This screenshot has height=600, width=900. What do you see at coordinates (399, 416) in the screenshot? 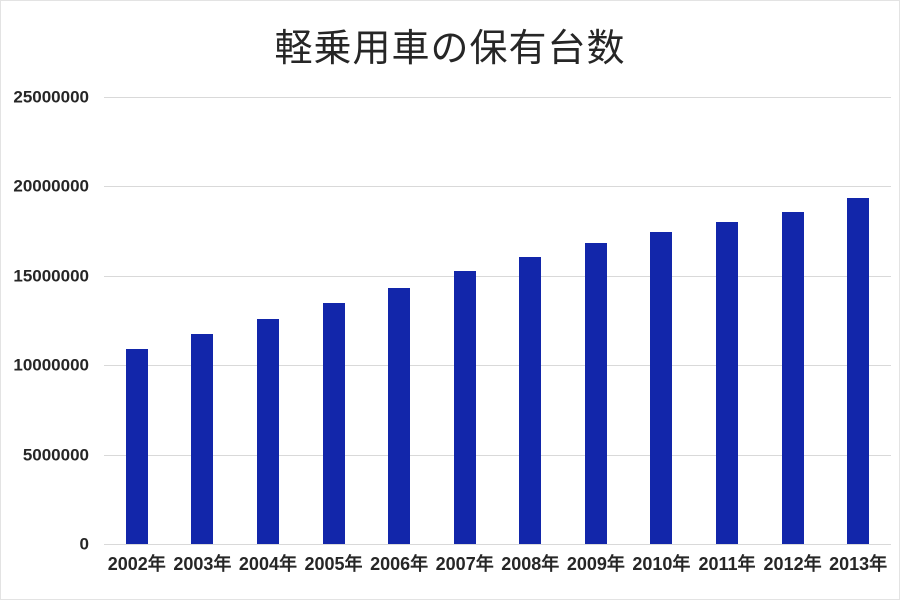
I see `bar-2006年` at bounding box center [399, 416].